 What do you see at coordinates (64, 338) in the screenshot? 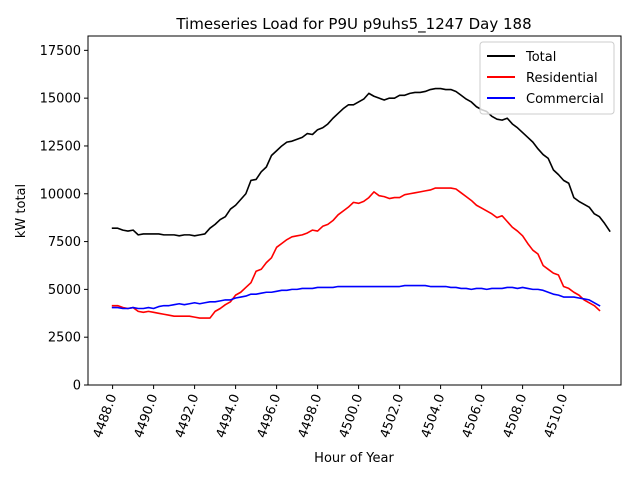
I see `y-tick-label: 2500` at bounding box center [64, 338].